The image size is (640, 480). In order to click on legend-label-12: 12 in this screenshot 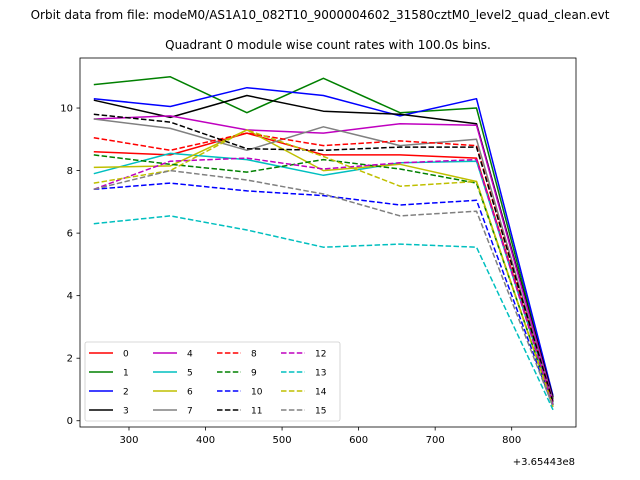, I will do `click(320, 355)`.